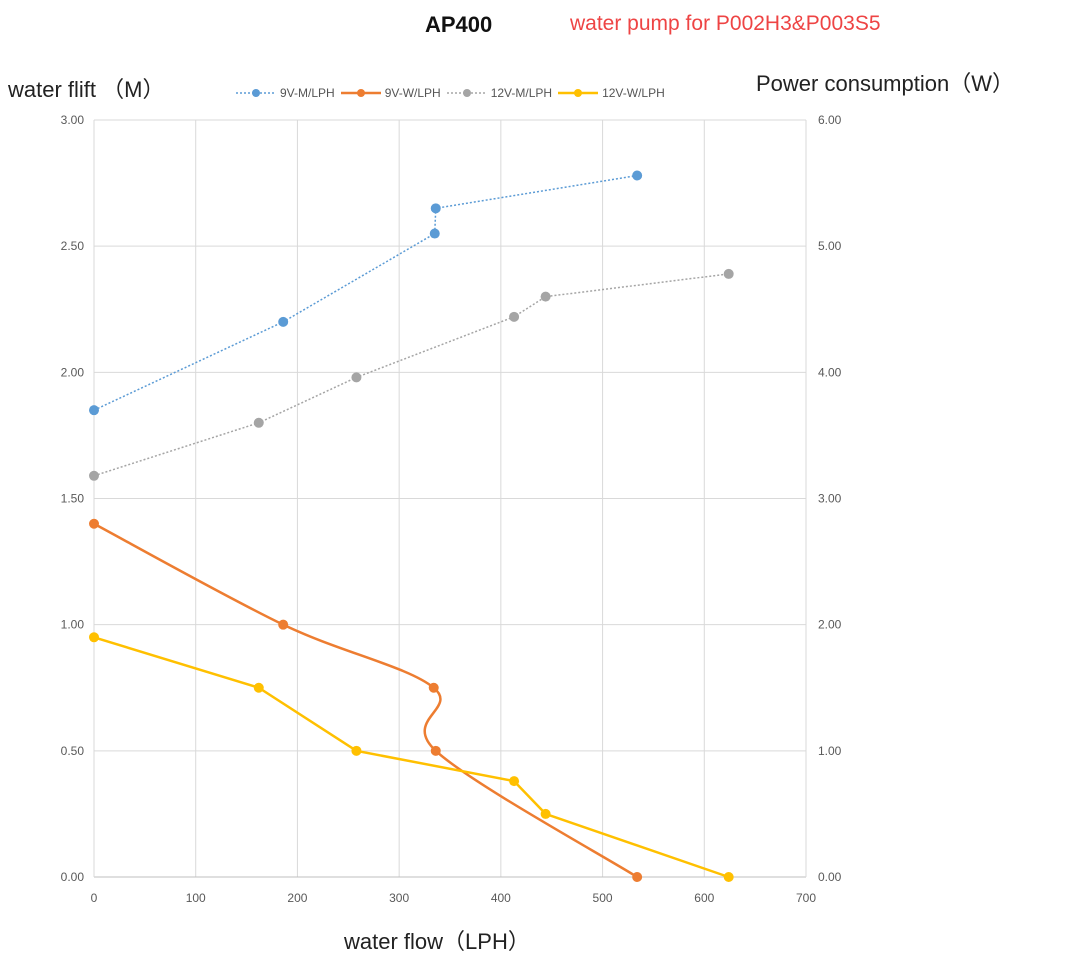 The width and height of the screenshot is (1070, 961). I want to click on right-axis-label: Power consumption（W）, so click(885, 83).